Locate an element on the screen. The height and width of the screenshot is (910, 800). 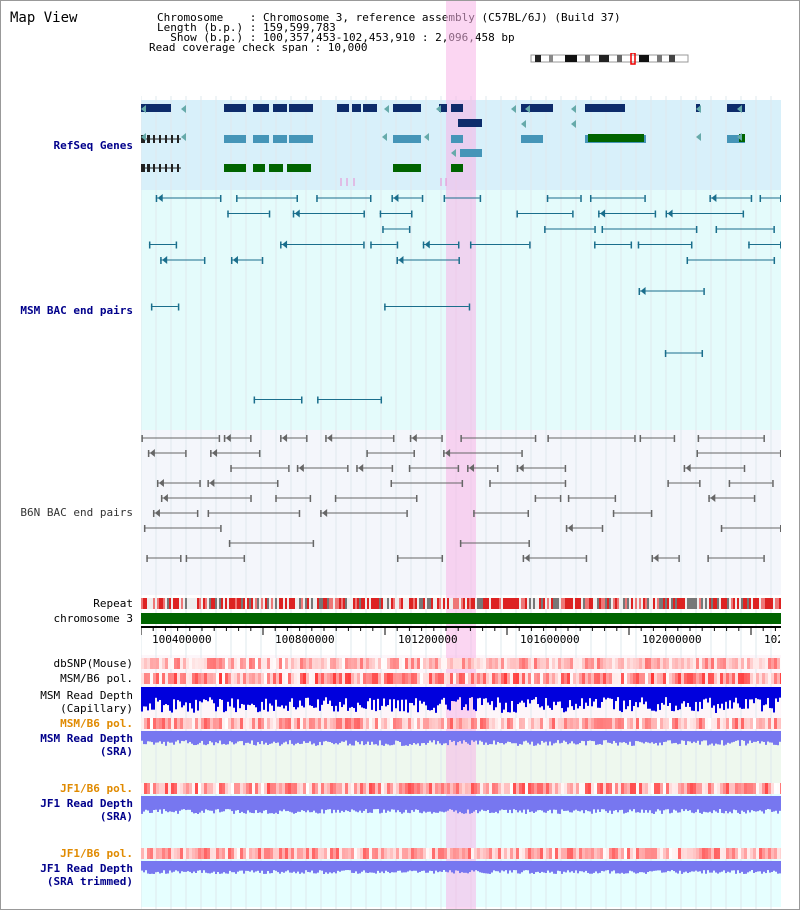
jf1-b6-pol-heat-track is located at coordinates (461, 788).